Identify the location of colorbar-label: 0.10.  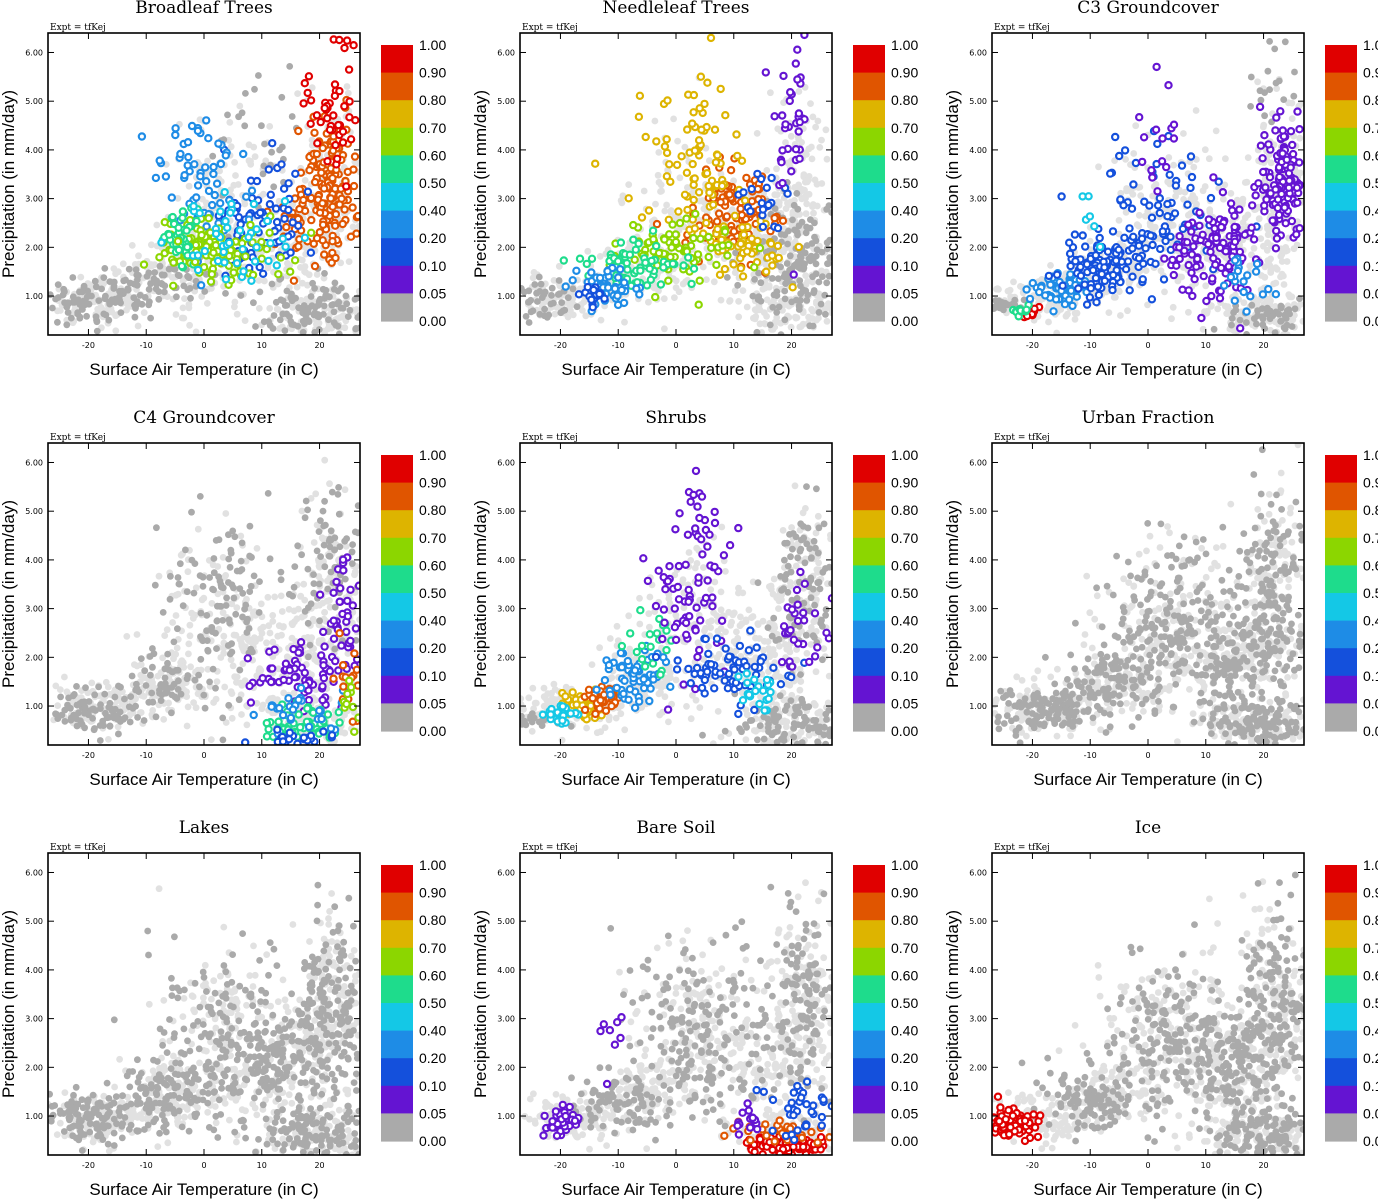
(904, 266).